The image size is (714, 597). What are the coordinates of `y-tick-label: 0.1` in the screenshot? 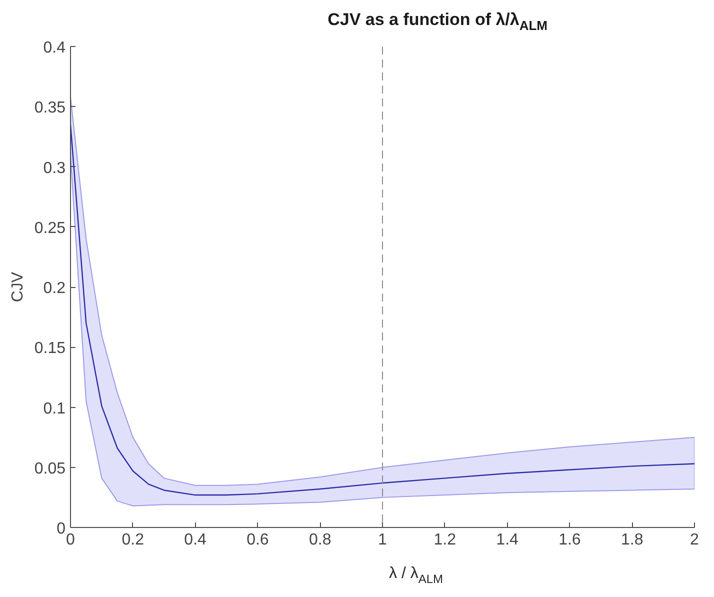 It's located at (54, 409).